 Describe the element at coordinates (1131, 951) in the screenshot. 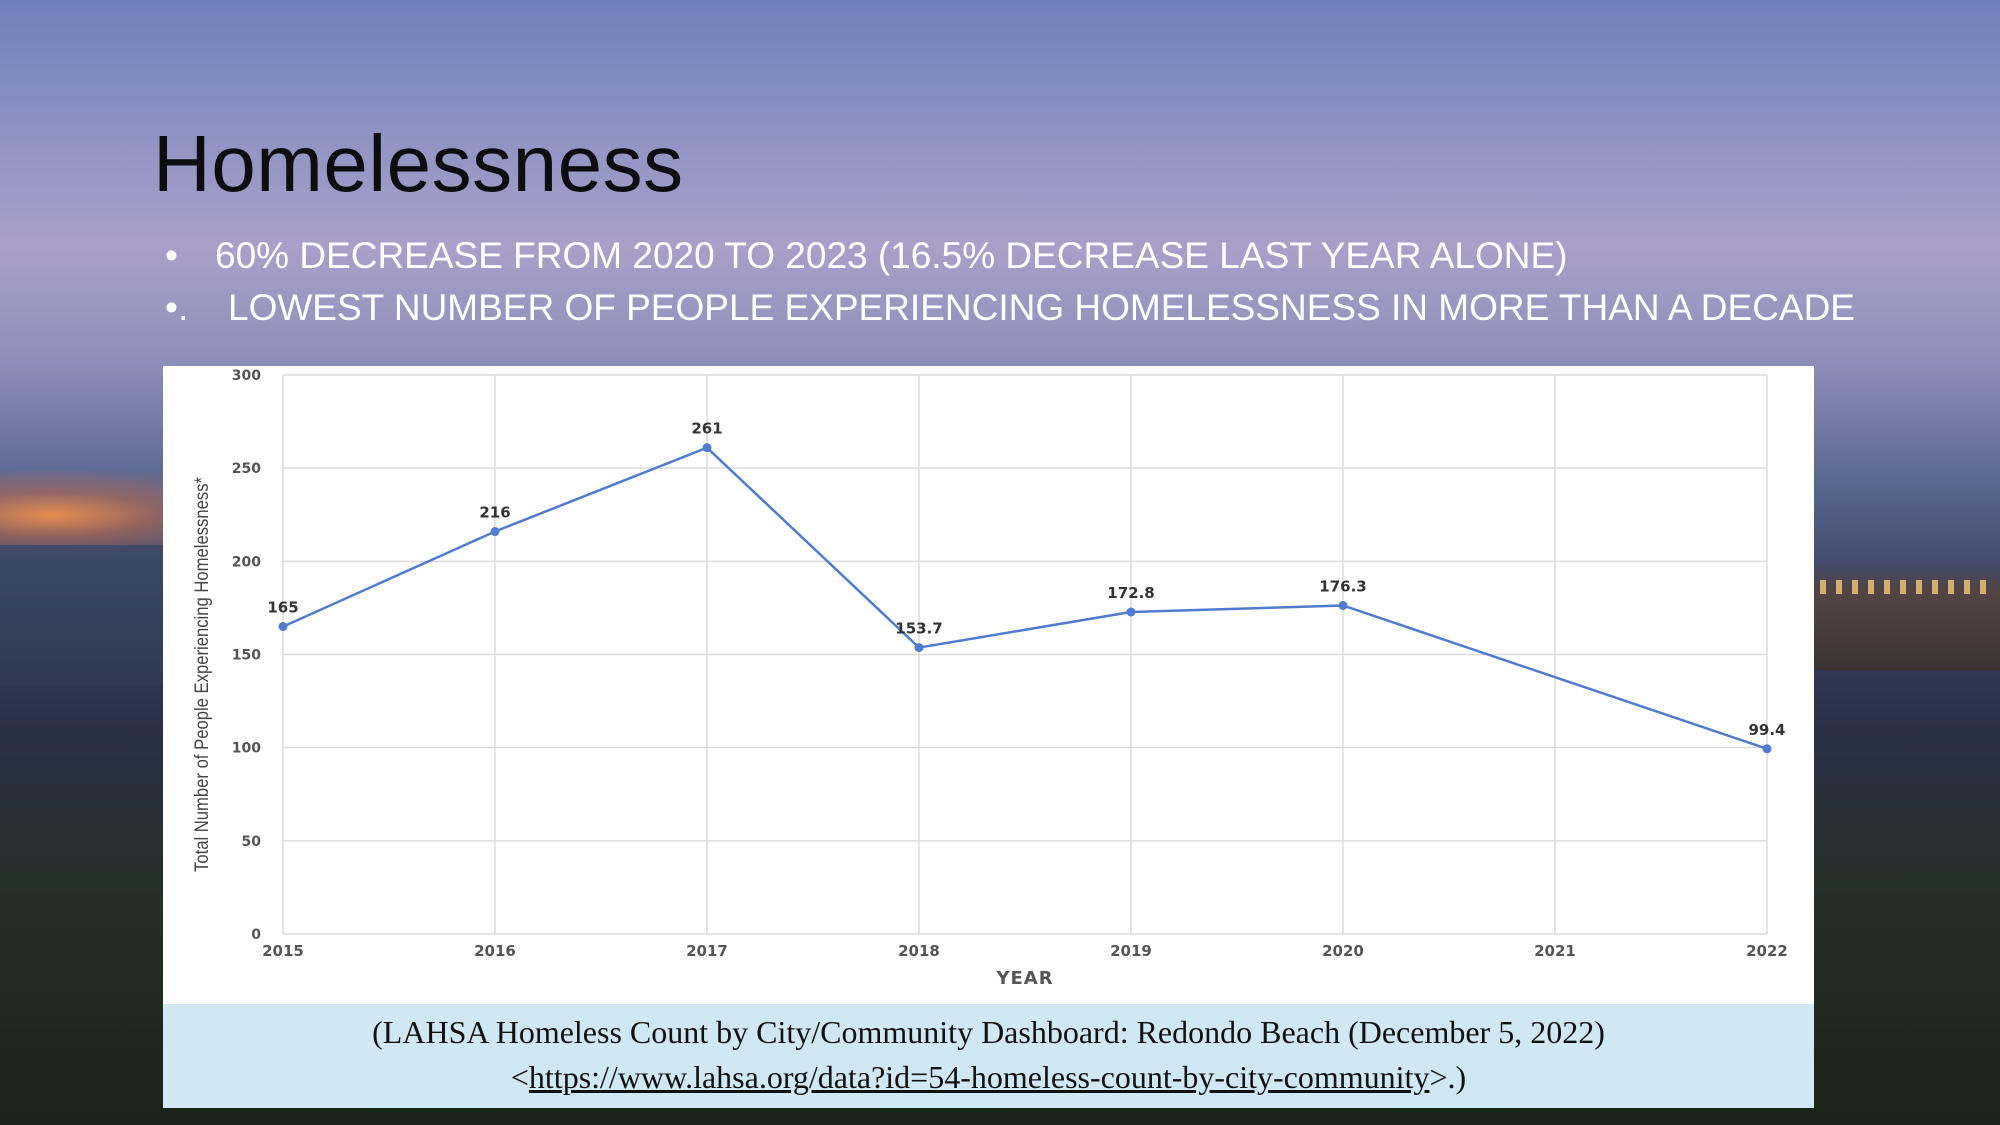

I see `x-tick-label: 2019` at that location.